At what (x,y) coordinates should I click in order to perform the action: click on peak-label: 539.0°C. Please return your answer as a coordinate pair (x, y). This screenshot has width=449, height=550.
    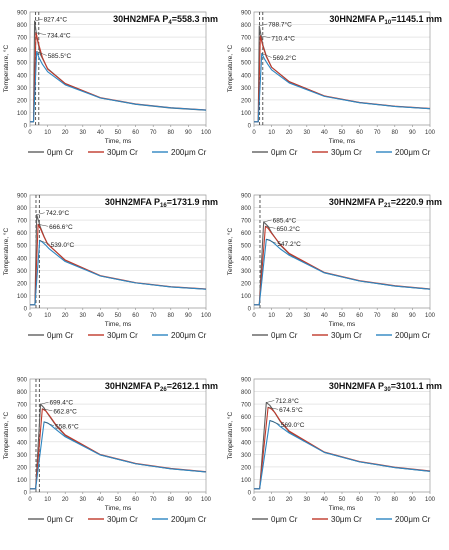
    Looking at the image, I should click on (63, 245).